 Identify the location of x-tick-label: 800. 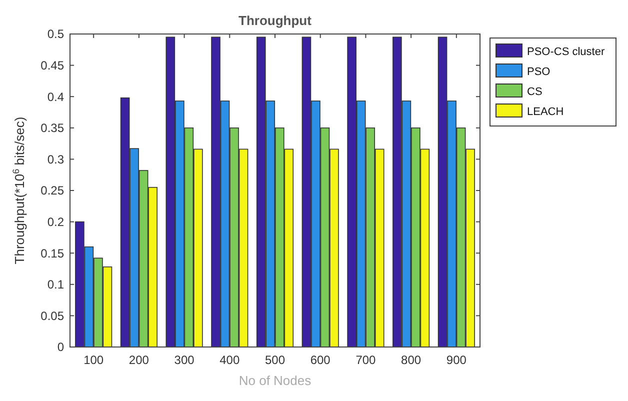
(411, 360).